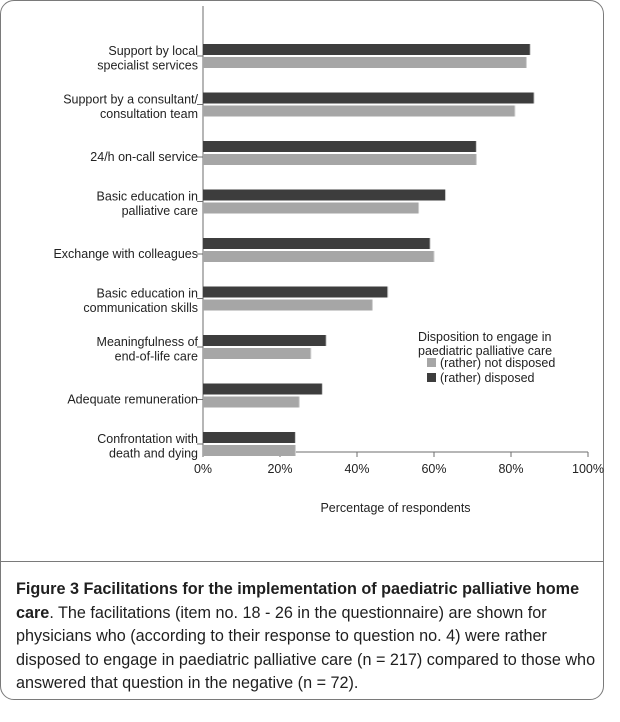 The image size is (620, 722). Describe the element at coordinates (132, 400) in the screenshot. I see `category-label: Adequate remuneration` at that location.